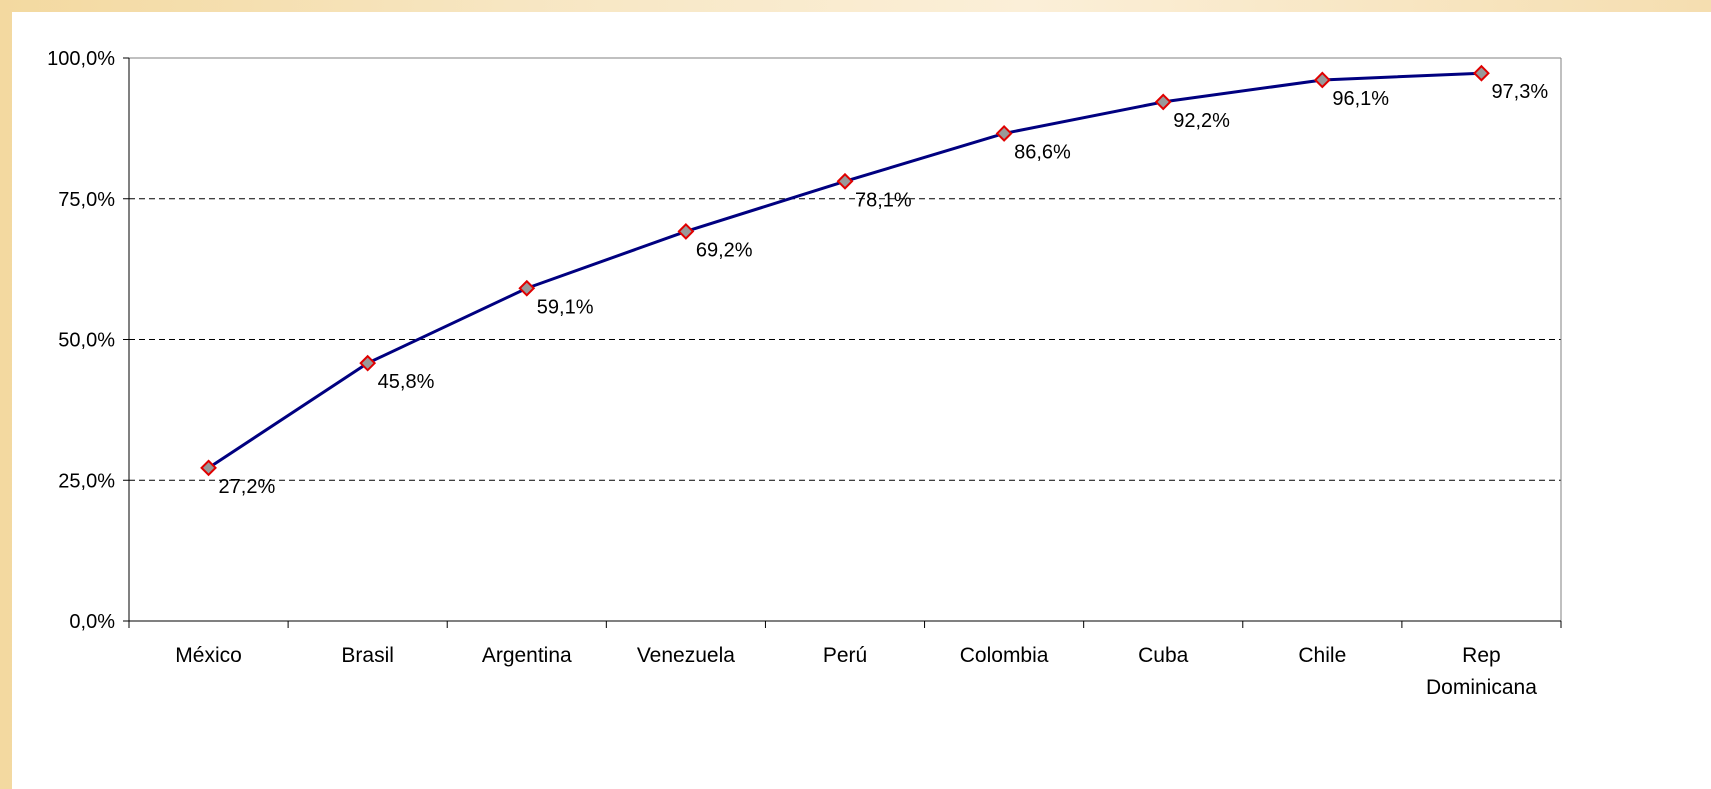 This screenshot has height=789, width=1711. What do you see at coordinates (527, 655) in the screenshot?
I see `x-tick-label-2: Argentina` at bounding box center [527, 655].